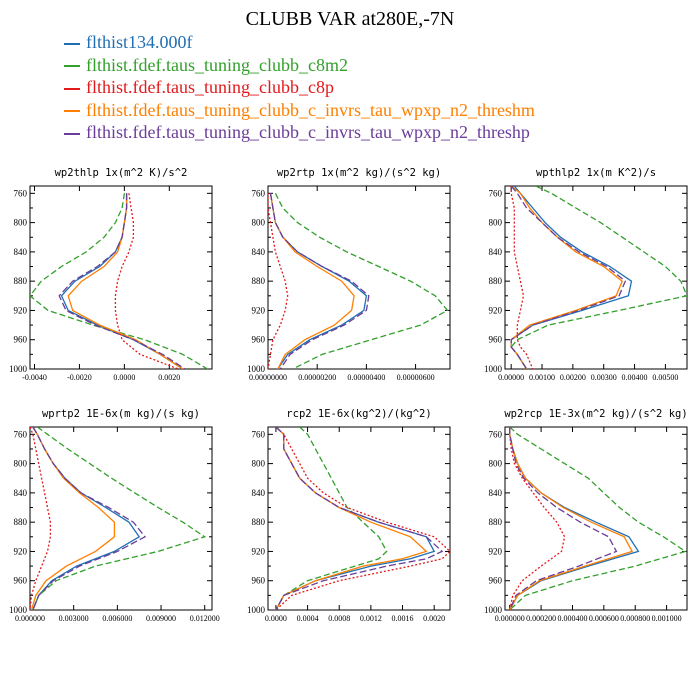 The width and height of the screenshot is (700, 700). I want to click on figure-title: CLUBB VAR at280E,-7N, so click(350, 19).